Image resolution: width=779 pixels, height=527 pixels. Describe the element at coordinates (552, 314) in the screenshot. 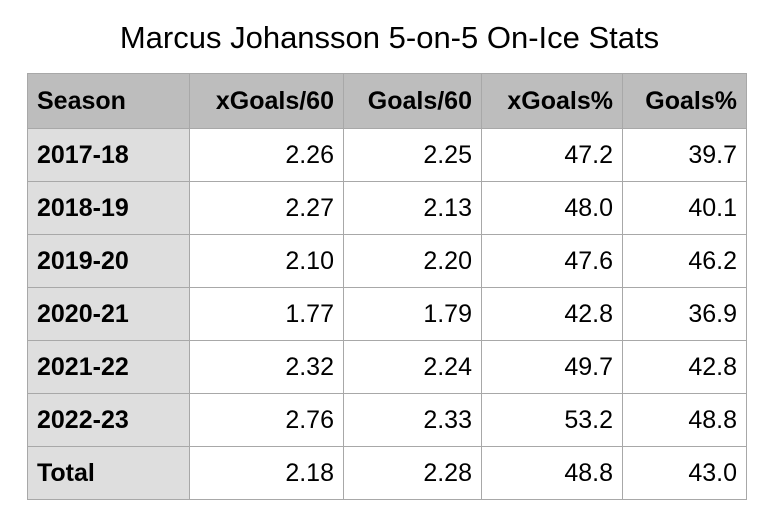

I see `xgoals-pct-cell: 42.8` at that location.